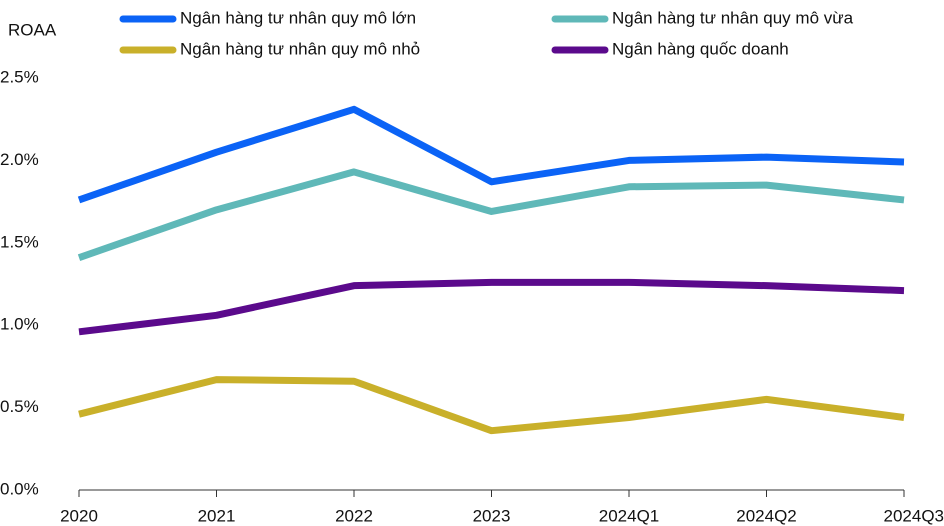  What do you see at coordinates (354, 515) in the screenshot?
I see `x-tick-label: 2022` at bounding box center [354, 515].